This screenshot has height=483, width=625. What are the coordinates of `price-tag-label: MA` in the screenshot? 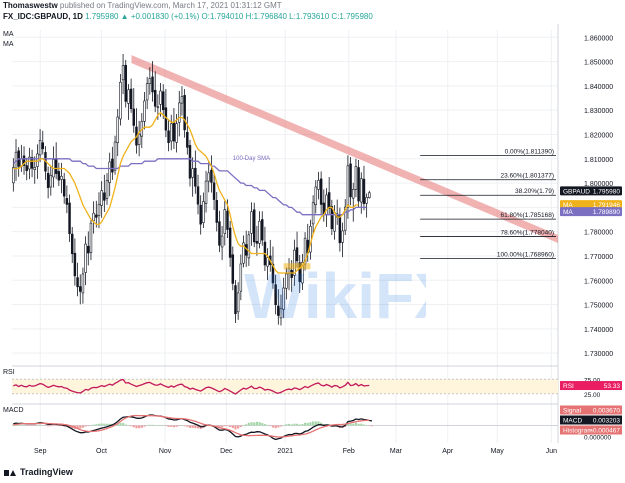 It's located at (568, 212).